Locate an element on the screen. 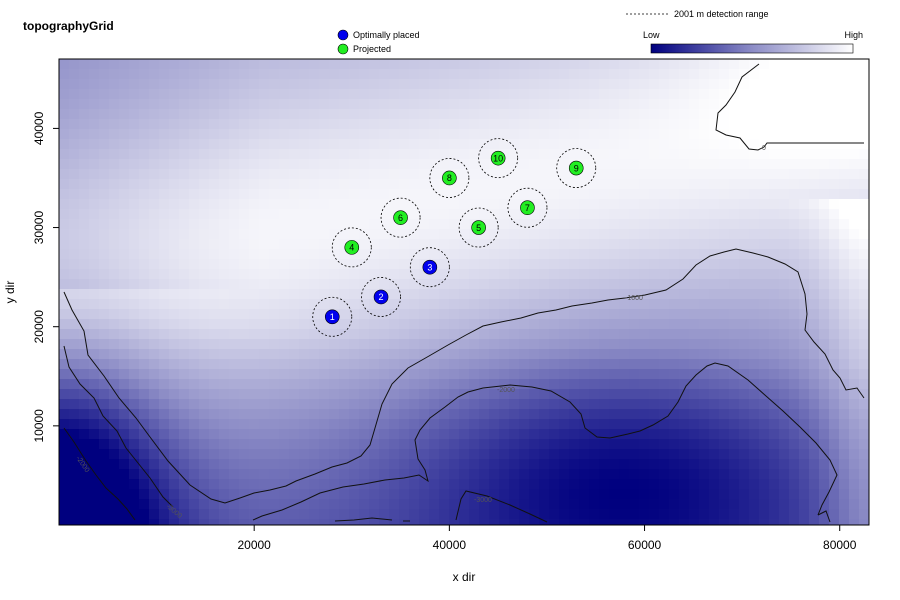  receiver-label: 7 is located at coordinates (527, 208).